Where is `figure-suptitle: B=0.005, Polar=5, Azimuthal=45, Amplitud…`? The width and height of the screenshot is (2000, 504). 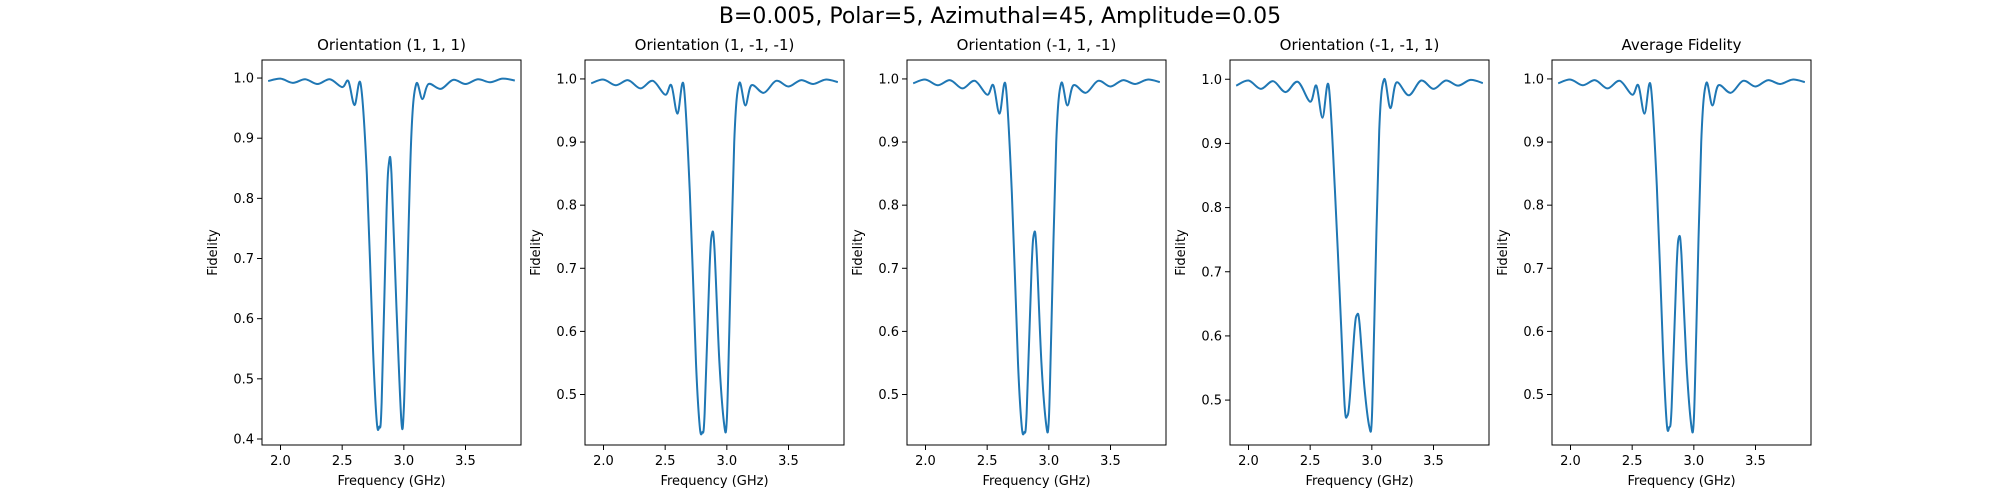 figure-suptitle: B=0.005, Polar=5, Azimuthal=45, Amplitud… is located at coordinates (1000, 16).